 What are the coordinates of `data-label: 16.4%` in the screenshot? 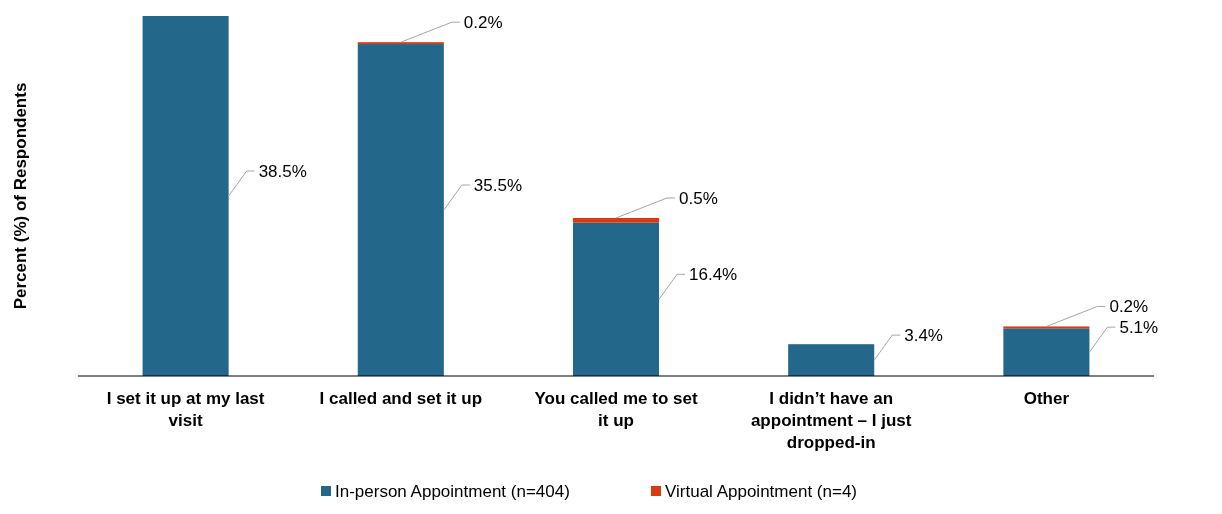 It's located at (713, 275).